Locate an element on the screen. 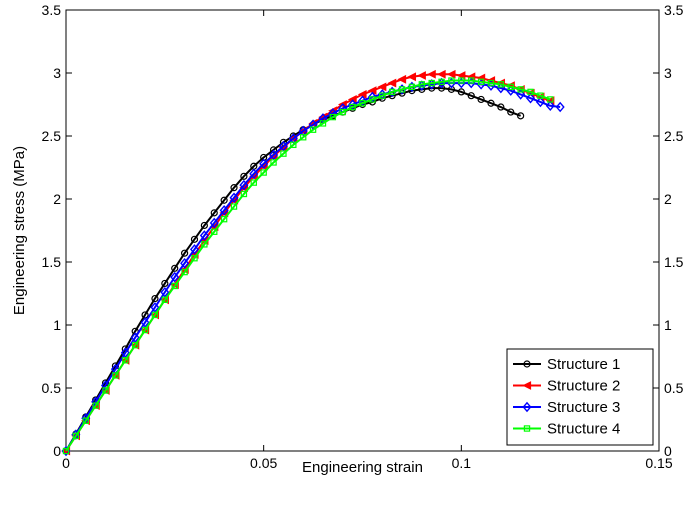 This screenshot has height=529, width=694. x-tick-label: 0.1 is located at coordinates (462, 463).